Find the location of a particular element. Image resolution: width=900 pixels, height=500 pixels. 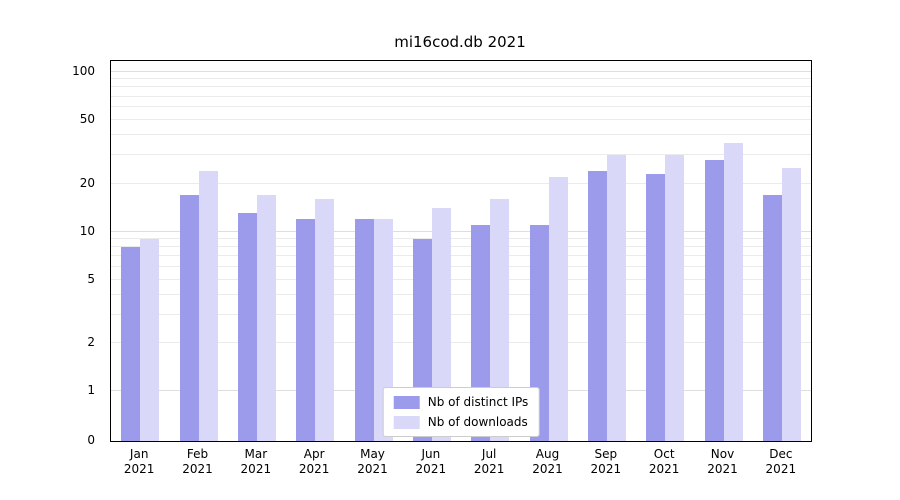

x-tick-month: Jan is located at coordinates (139, 454).